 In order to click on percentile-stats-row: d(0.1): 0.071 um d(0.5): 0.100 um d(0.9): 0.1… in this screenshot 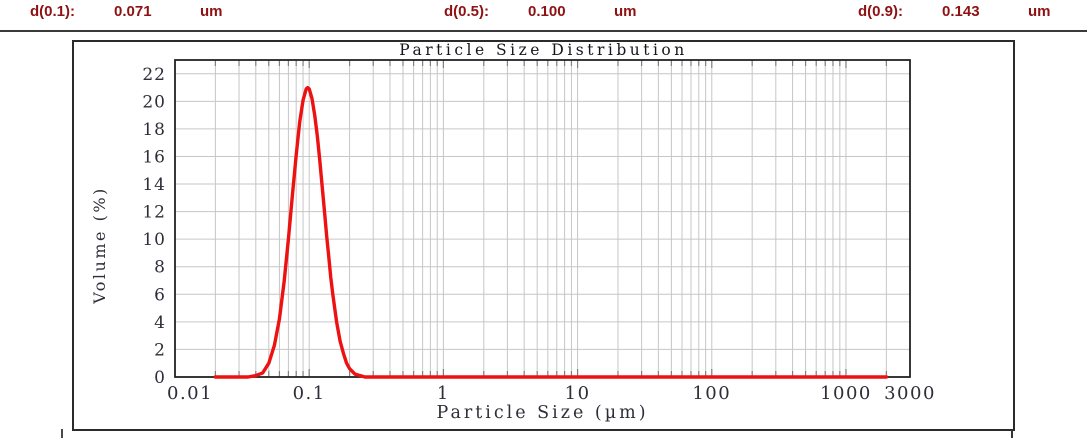, I will do `click(543, 16)`.